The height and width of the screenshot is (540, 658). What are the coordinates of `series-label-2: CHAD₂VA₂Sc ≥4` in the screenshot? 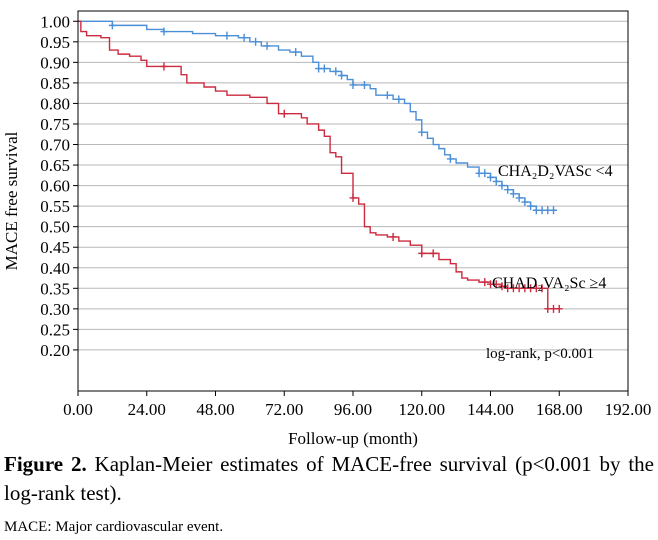 It's located at (549, 283).